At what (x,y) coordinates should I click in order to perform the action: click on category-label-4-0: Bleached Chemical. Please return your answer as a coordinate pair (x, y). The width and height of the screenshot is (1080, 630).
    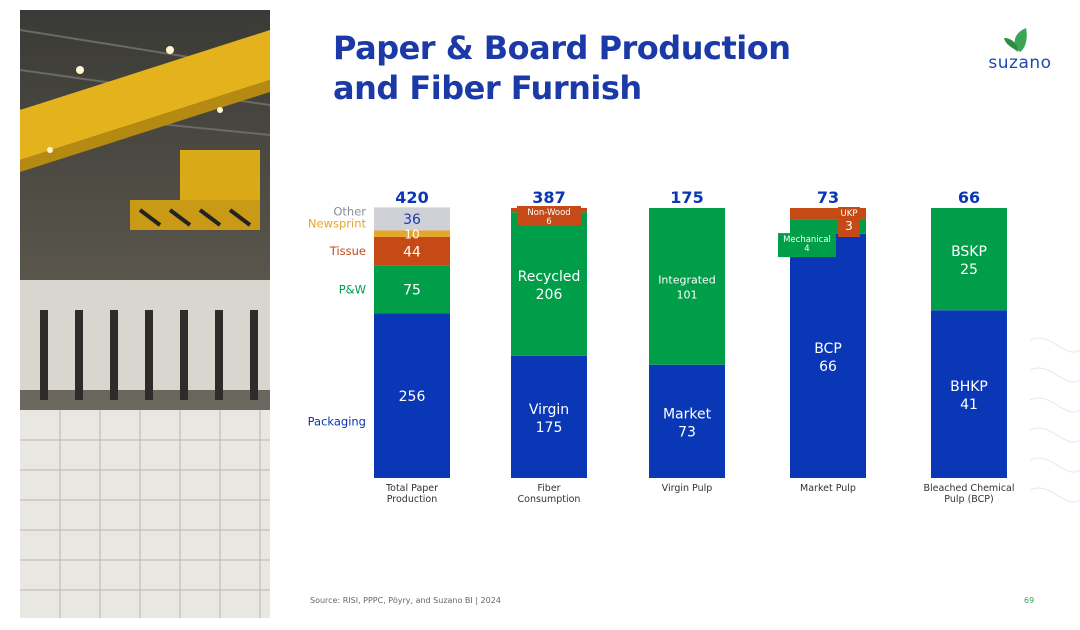
    Looking at the image, I should click on (968, 488).